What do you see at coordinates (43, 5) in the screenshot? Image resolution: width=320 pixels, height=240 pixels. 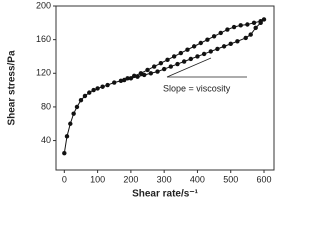 I see `y-tick-label: 200` at bounding box center [43, 5].